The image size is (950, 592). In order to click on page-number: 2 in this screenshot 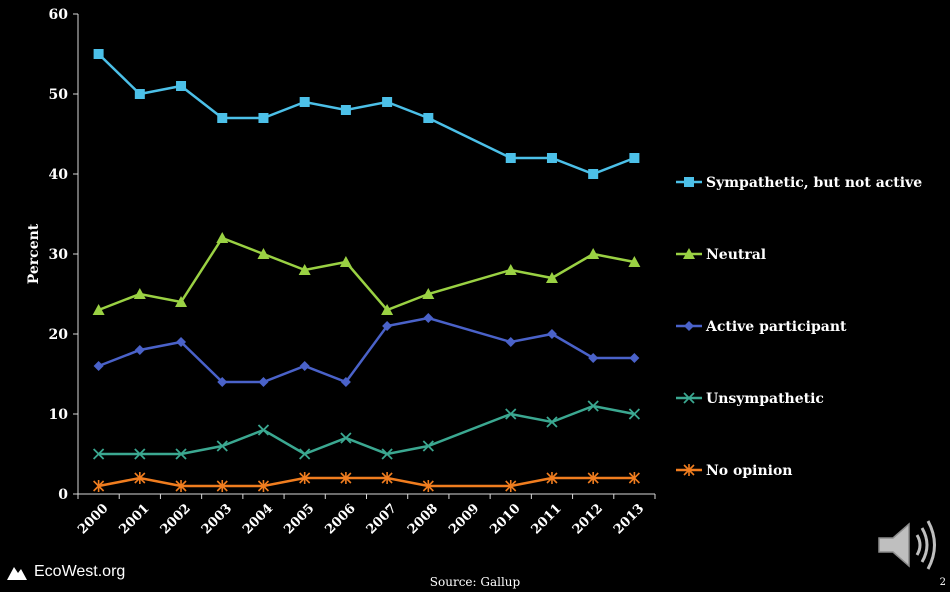, I will do `click(942, 582)`.